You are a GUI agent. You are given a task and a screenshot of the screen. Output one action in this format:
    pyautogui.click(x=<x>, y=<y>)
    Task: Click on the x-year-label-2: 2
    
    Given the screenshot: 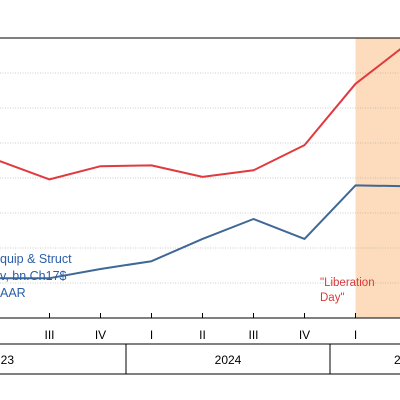 What is the action you would take?
    pyautogui.click(x=397, y=360)
    